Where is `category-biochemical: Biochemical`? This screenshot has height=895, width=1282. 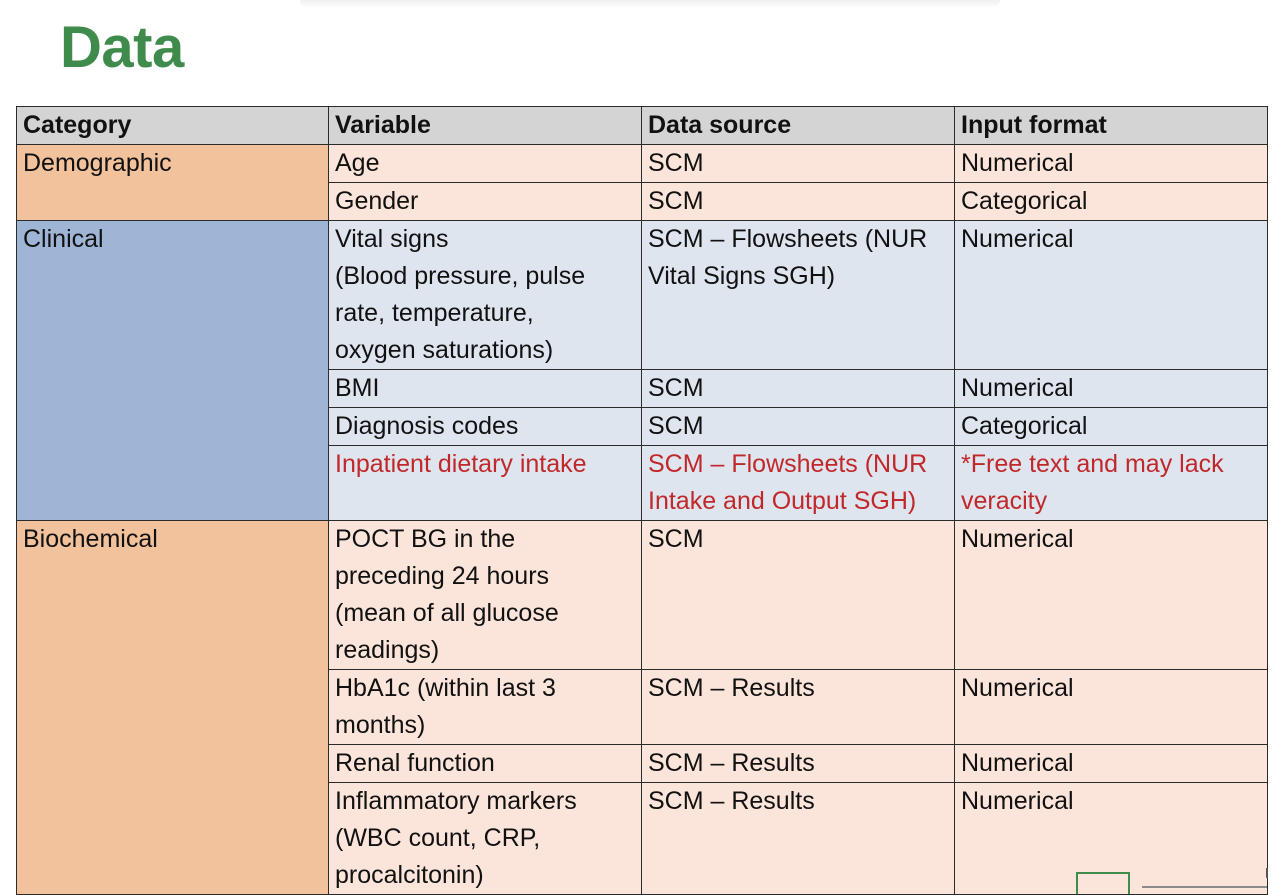
category-biochemical: Biochemical is located at coordinates (172, 707).